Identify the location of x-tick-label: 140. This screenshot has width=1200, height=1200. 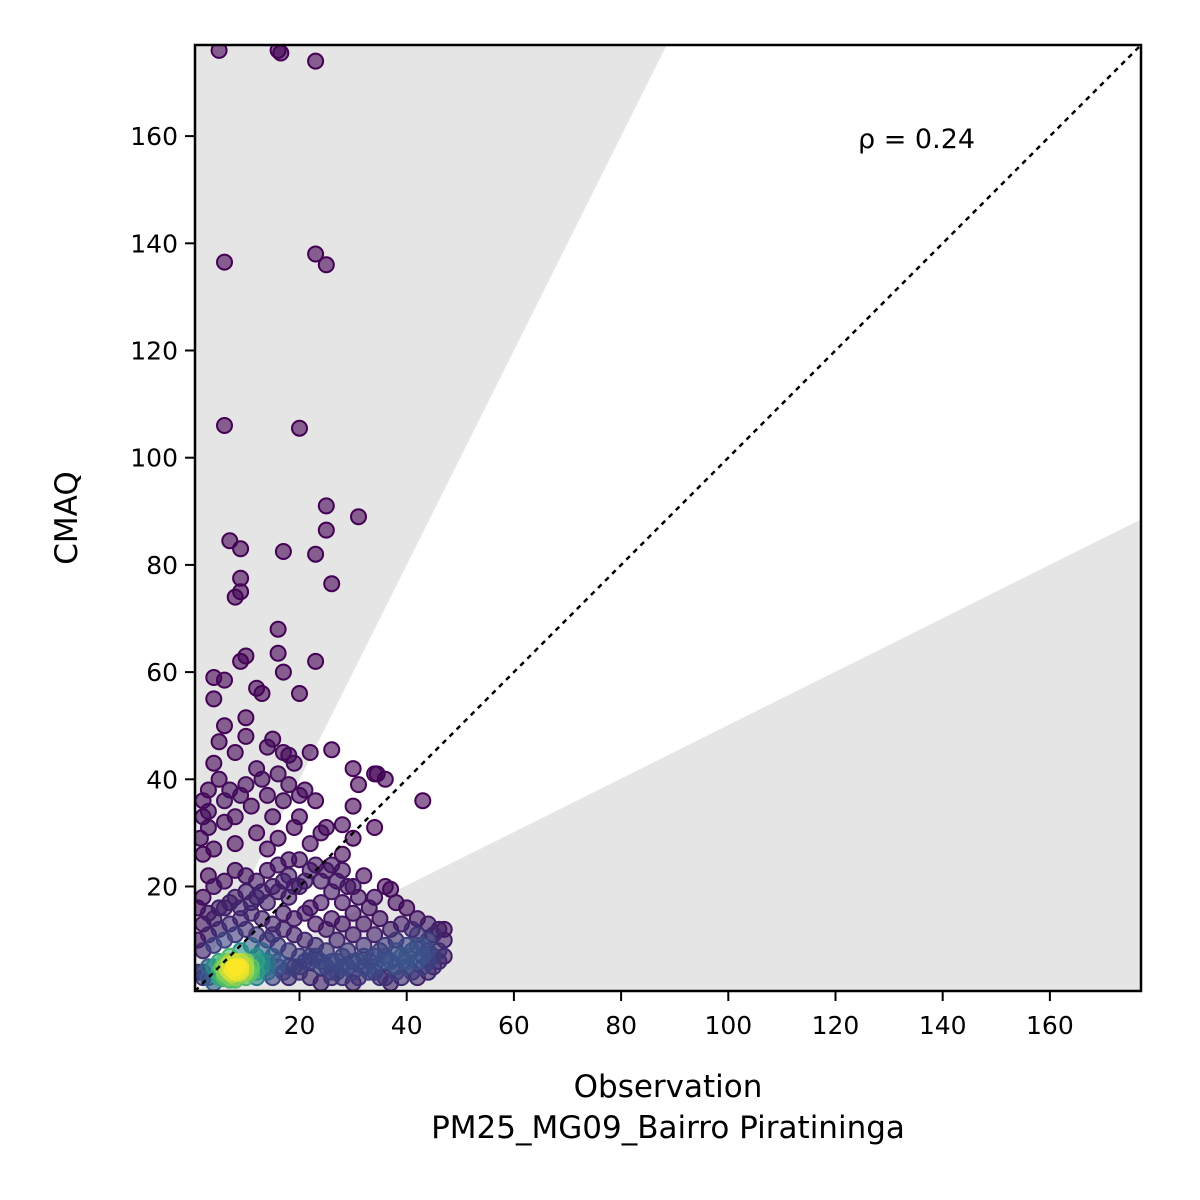
(943, 1025).